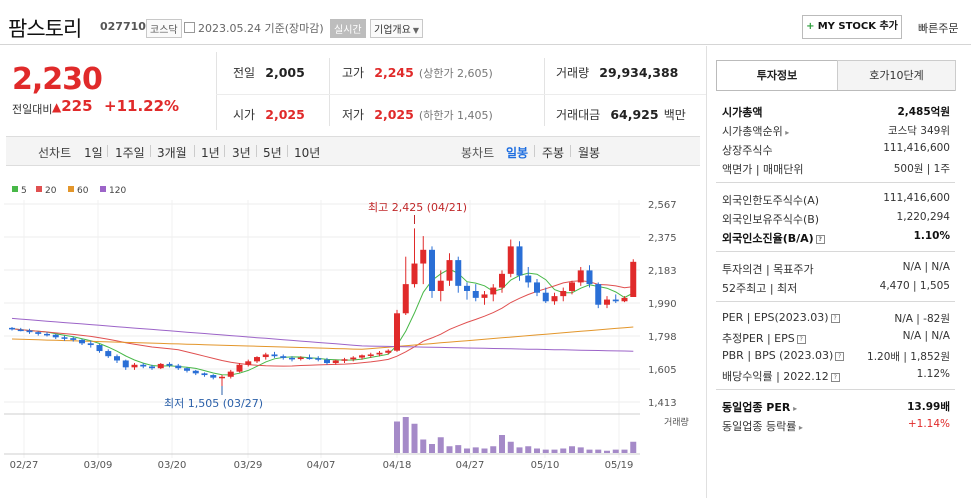 This screenshot has width=971, height=498. Describe the element at coordinates (747, 150) in the screenshot. I see `info-label: 상장주식수` at that location.